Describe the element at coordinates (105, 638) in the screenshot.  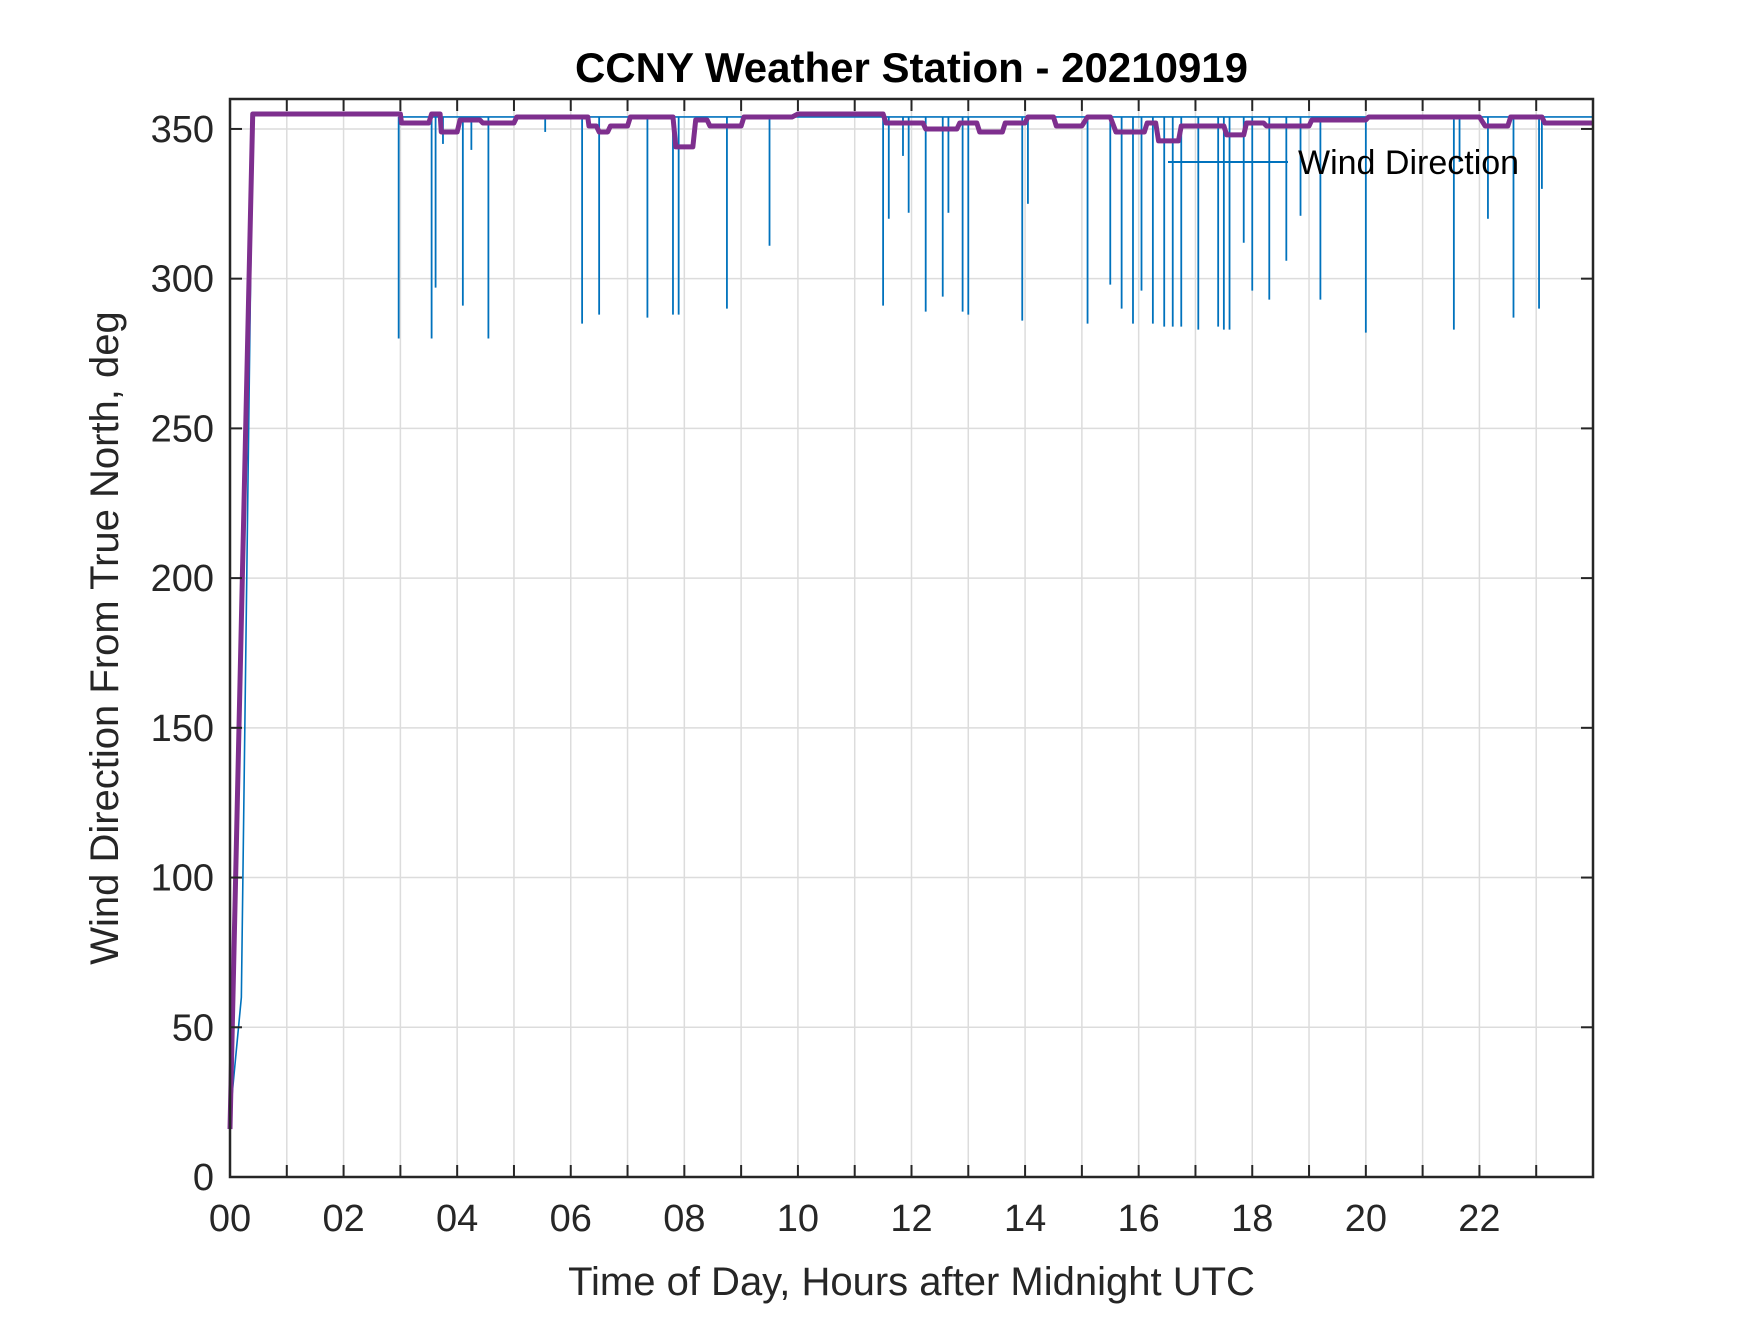
I see `y-axis-label: Wind Direction From True North, deg` at that location.